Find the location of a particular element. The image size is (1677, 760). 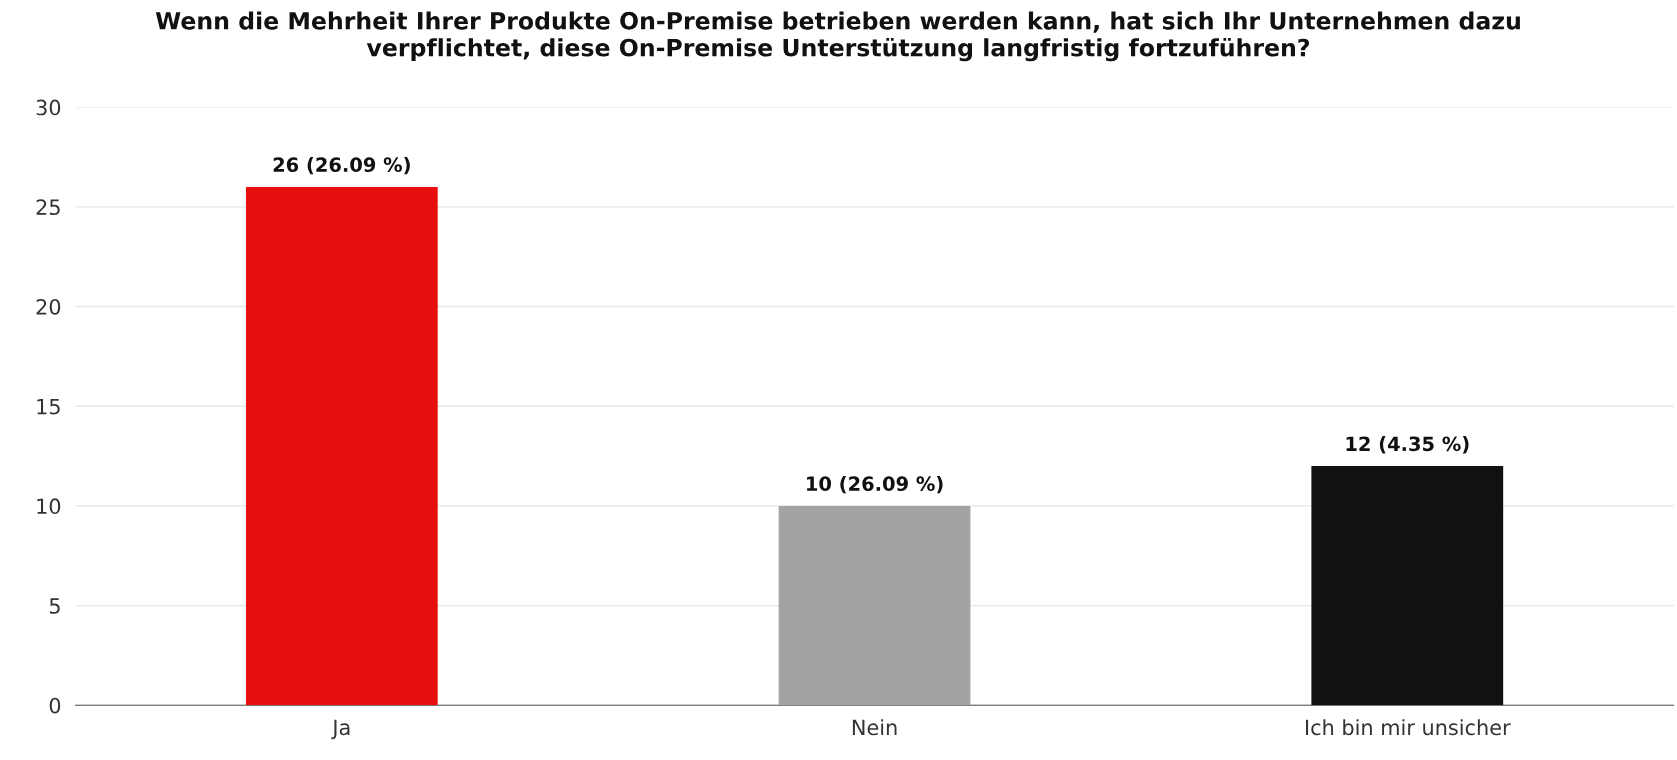

y-tick-label: 20 is located at coordinates (48, 306).